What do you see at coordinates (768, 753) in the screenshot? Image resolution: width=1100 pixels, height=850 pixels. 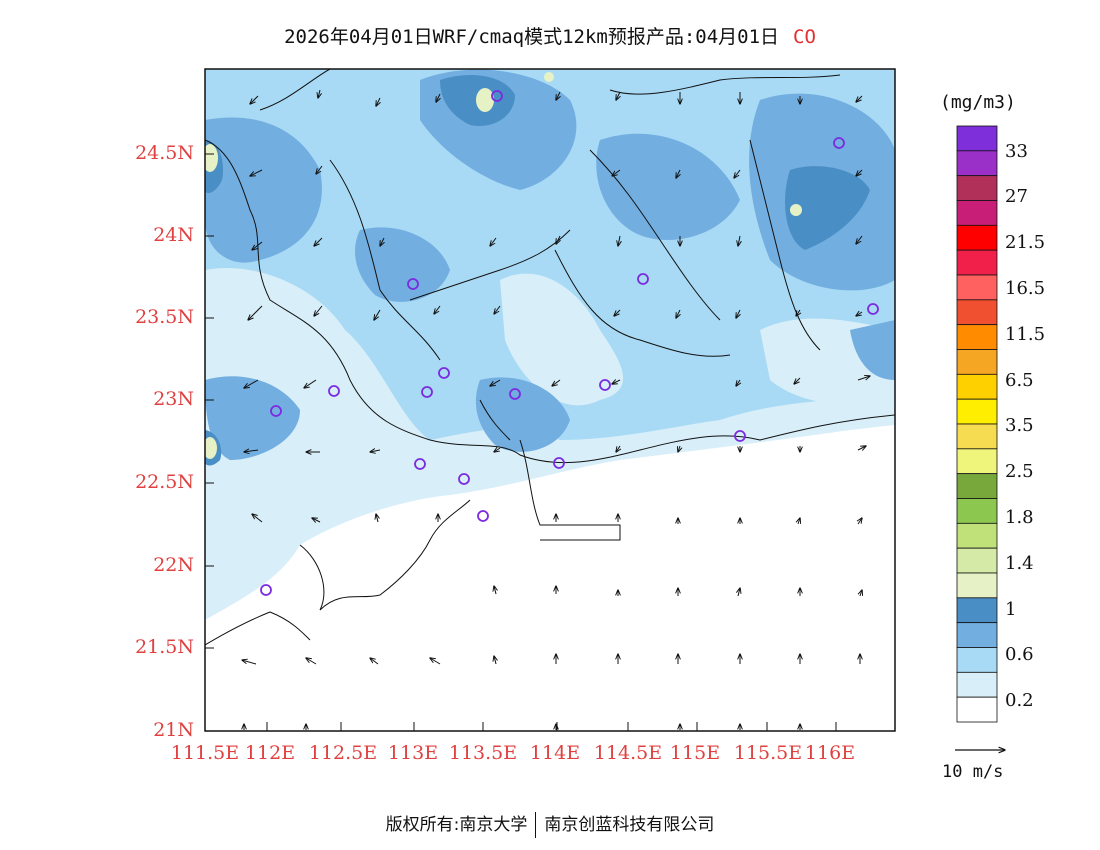 I see `lon-label: 115.5E` at bounding box center [768, 753].